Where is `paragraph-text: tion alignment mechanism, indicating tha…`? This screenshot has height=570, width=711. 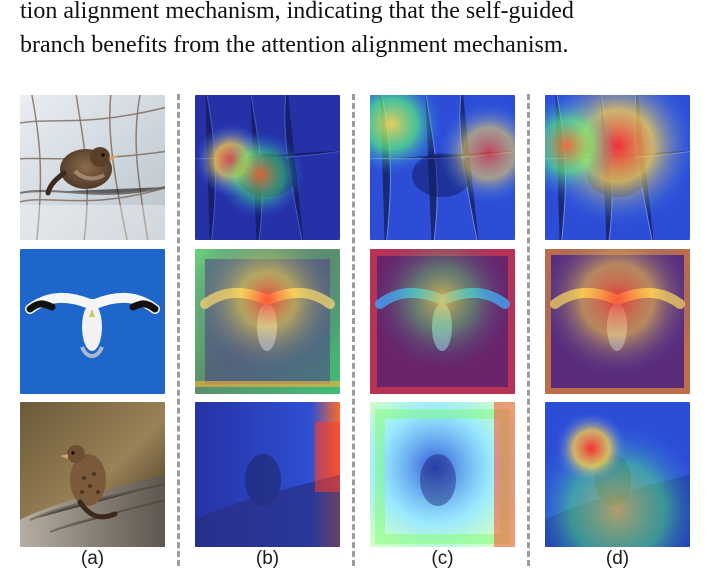
paragraph-text: tion alignment mechanism, indicating tha… is located at coordinates (356, 30).